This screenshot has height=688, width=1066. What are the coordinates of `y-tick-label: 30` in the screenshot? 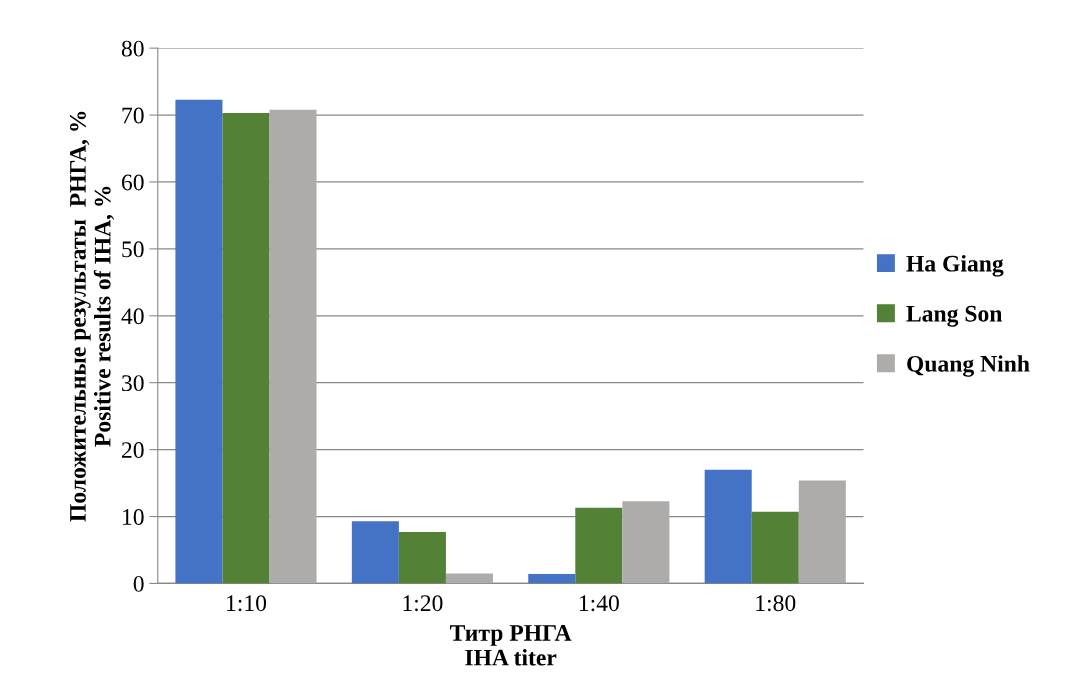 It's located at (133, 383).